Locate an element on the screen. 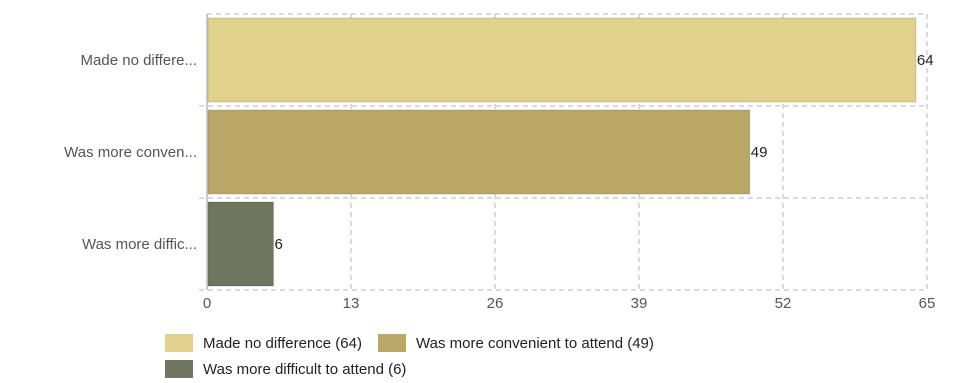 This screenshot has height=383, width=964. legend-item-made-no-difference: Made no difference (64) is located at coordinates (263, 343).